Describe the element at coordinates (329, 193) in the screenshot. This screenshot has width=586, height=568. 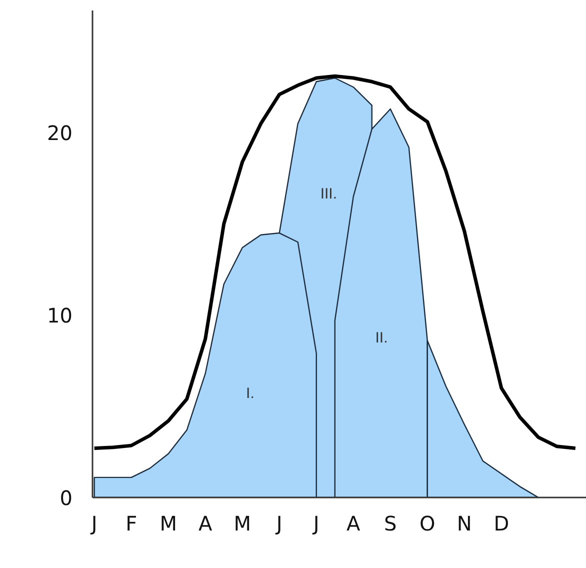
I see `series-label: III.` at that location.